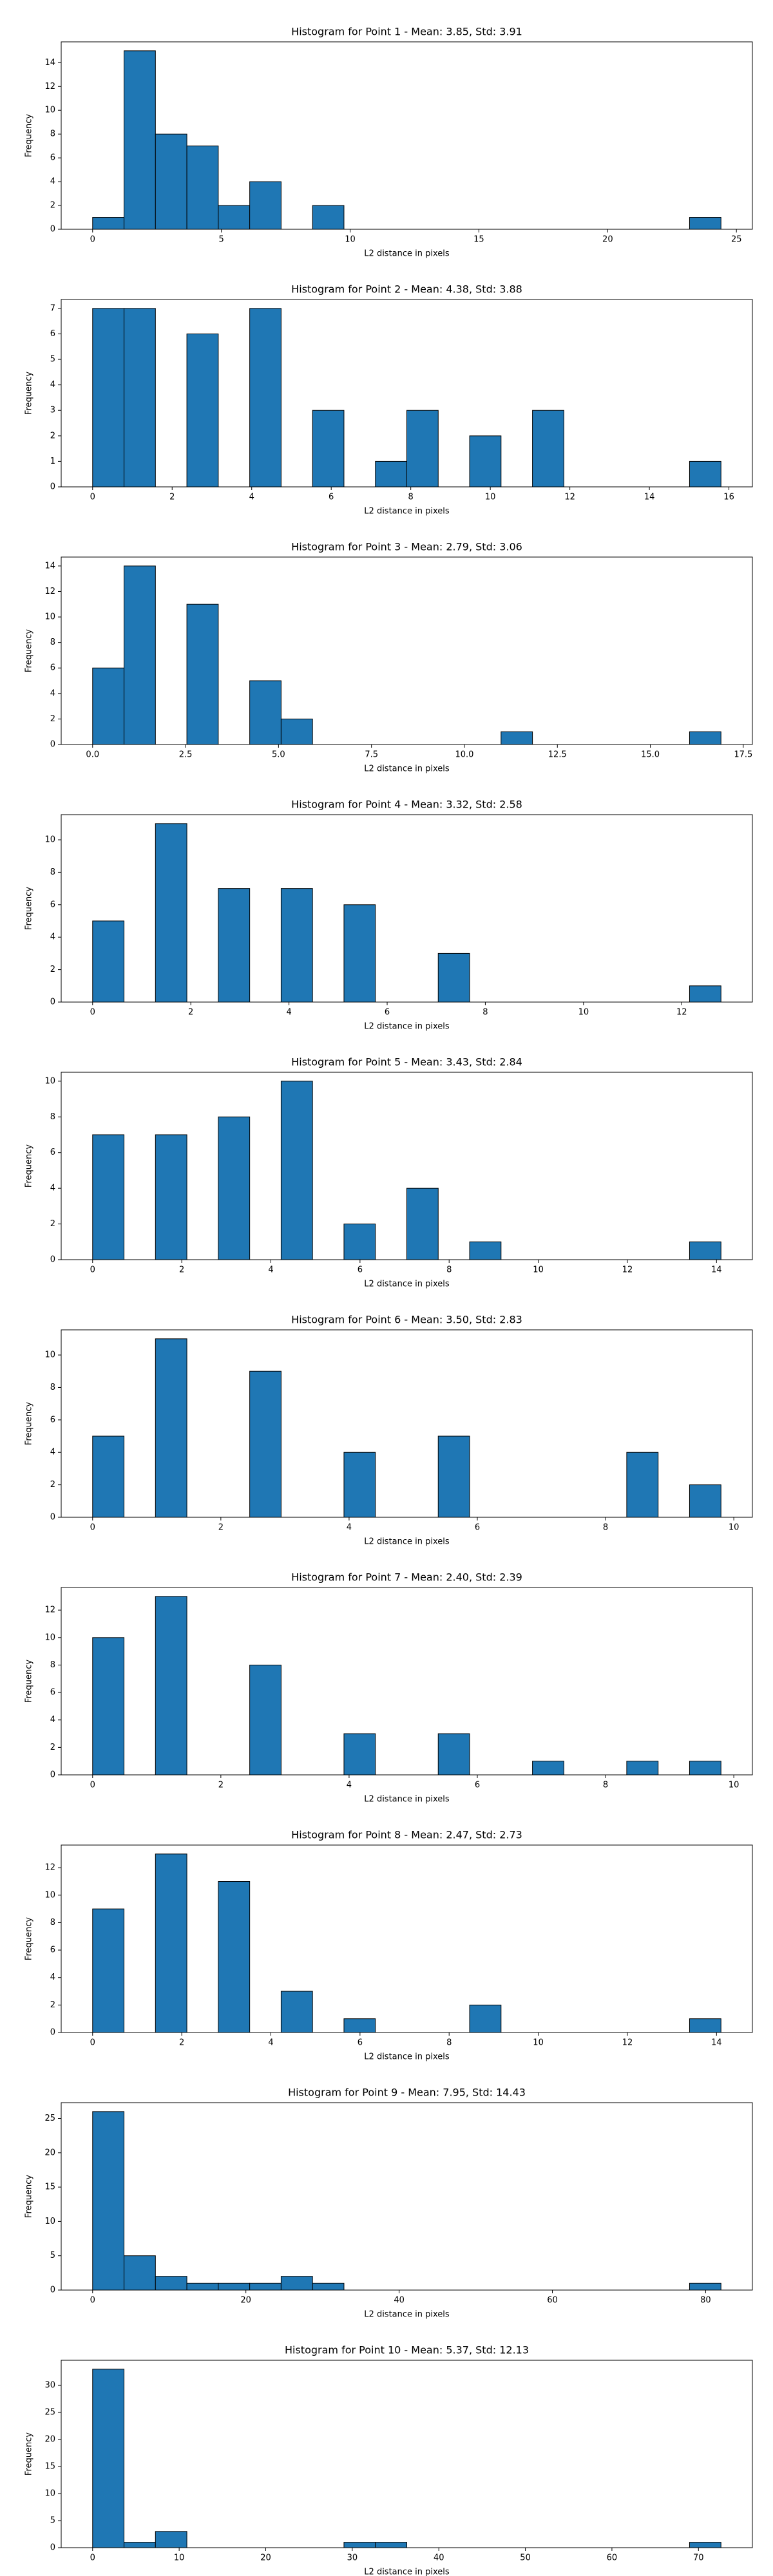 Image resolution: width=773 pixels, height=2576 pixels. Describe the element at coordinates (449, 2043) in the screenshot. I see `x-tick-label: 8` at that location.